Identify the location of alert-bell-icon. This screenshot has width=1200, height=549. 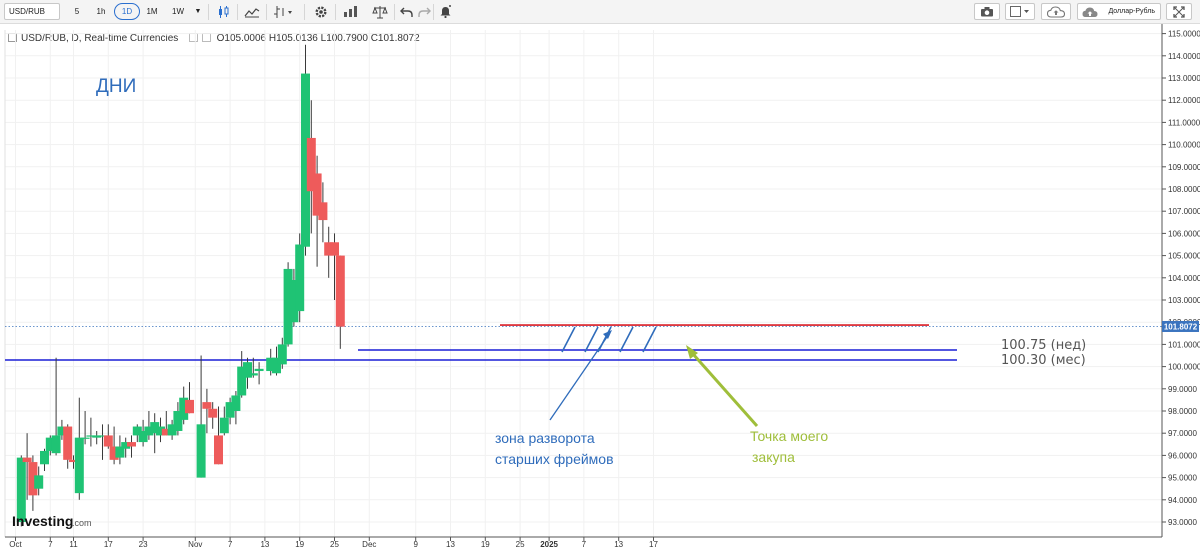
(445, 11).